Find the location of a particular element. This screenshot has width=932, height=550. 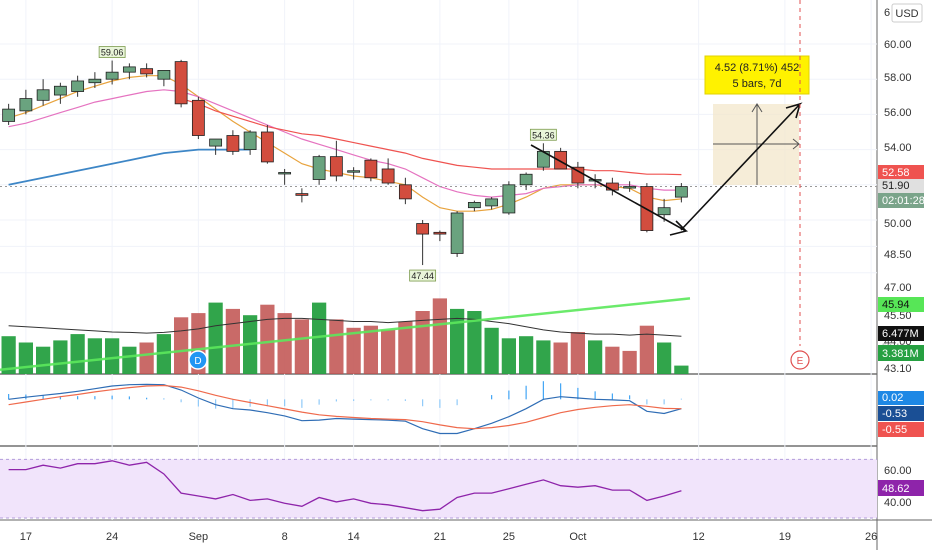

currency-label: USD is located at coordinates (906, 14).